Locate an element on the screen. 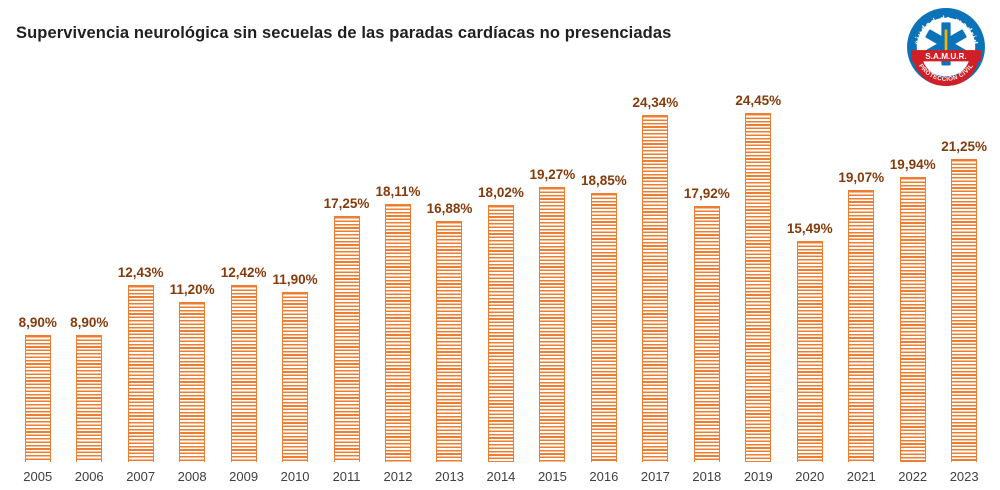 This screenshot has width=1000, height=490. bar-column: 18,85% 2016 is located at coordinates (603, 328).